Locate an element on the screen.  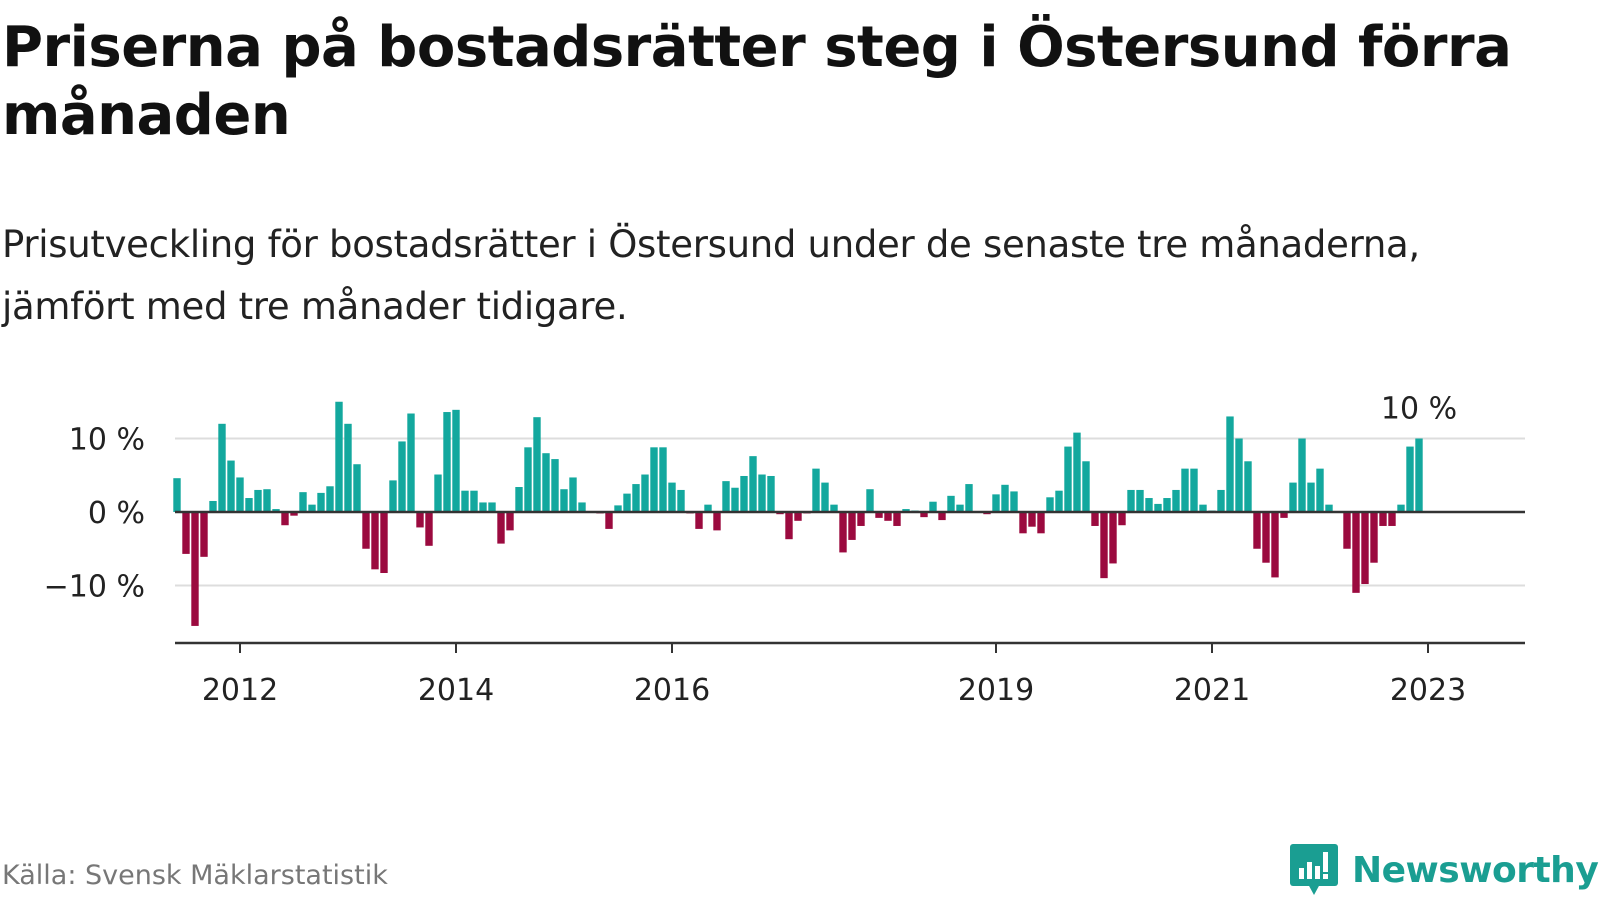
x-tick-label: 2014 is located at coordinates (456, 690).